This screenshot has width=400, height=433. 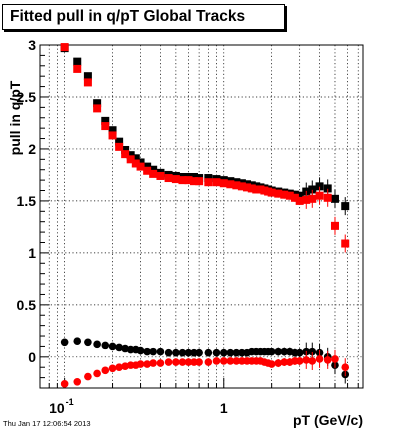 What do you see at coordinates (32, 45) in the screenshot?
I see `y-tick-label: 3` at bounding box center [32, 45].